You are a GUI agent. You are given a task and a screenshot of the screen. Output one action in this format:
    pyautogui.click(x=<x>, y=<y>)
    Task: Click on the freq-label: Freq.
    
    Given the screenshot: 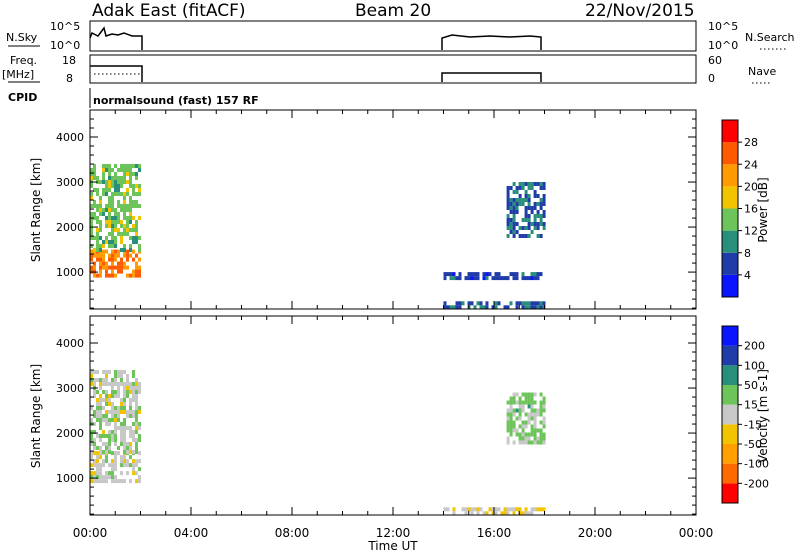 What is the action you would take?
    pyautogui.click(x=23, y=60)
    